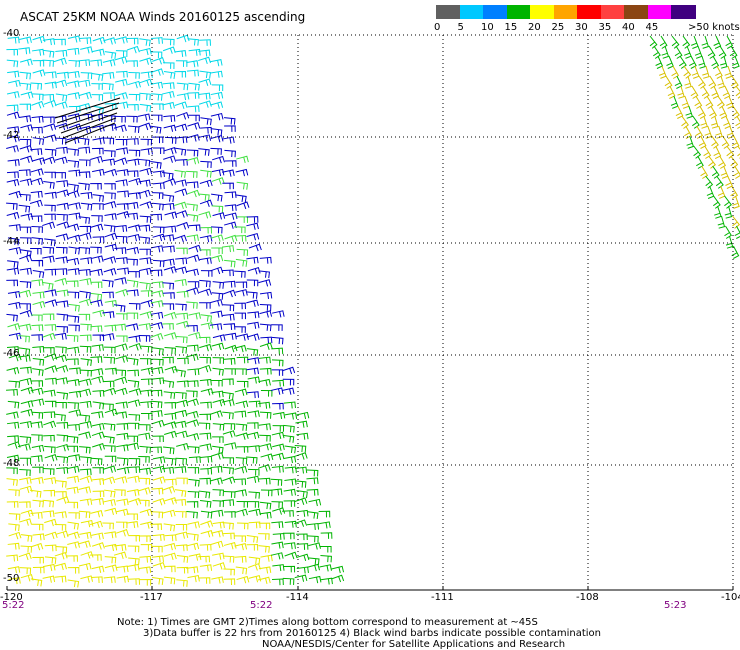 Image resolution: width=740 pixels, height=650 pixels. Describe the element at coordinates (89, 128) in the screenshot. I see `contaminated-wind-barb` at that location.